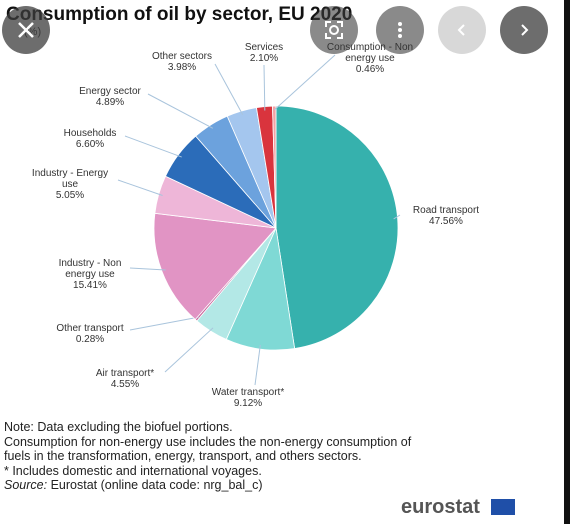  I want to click on slice-label: Energy sector 4.89%, so click(110, 97).